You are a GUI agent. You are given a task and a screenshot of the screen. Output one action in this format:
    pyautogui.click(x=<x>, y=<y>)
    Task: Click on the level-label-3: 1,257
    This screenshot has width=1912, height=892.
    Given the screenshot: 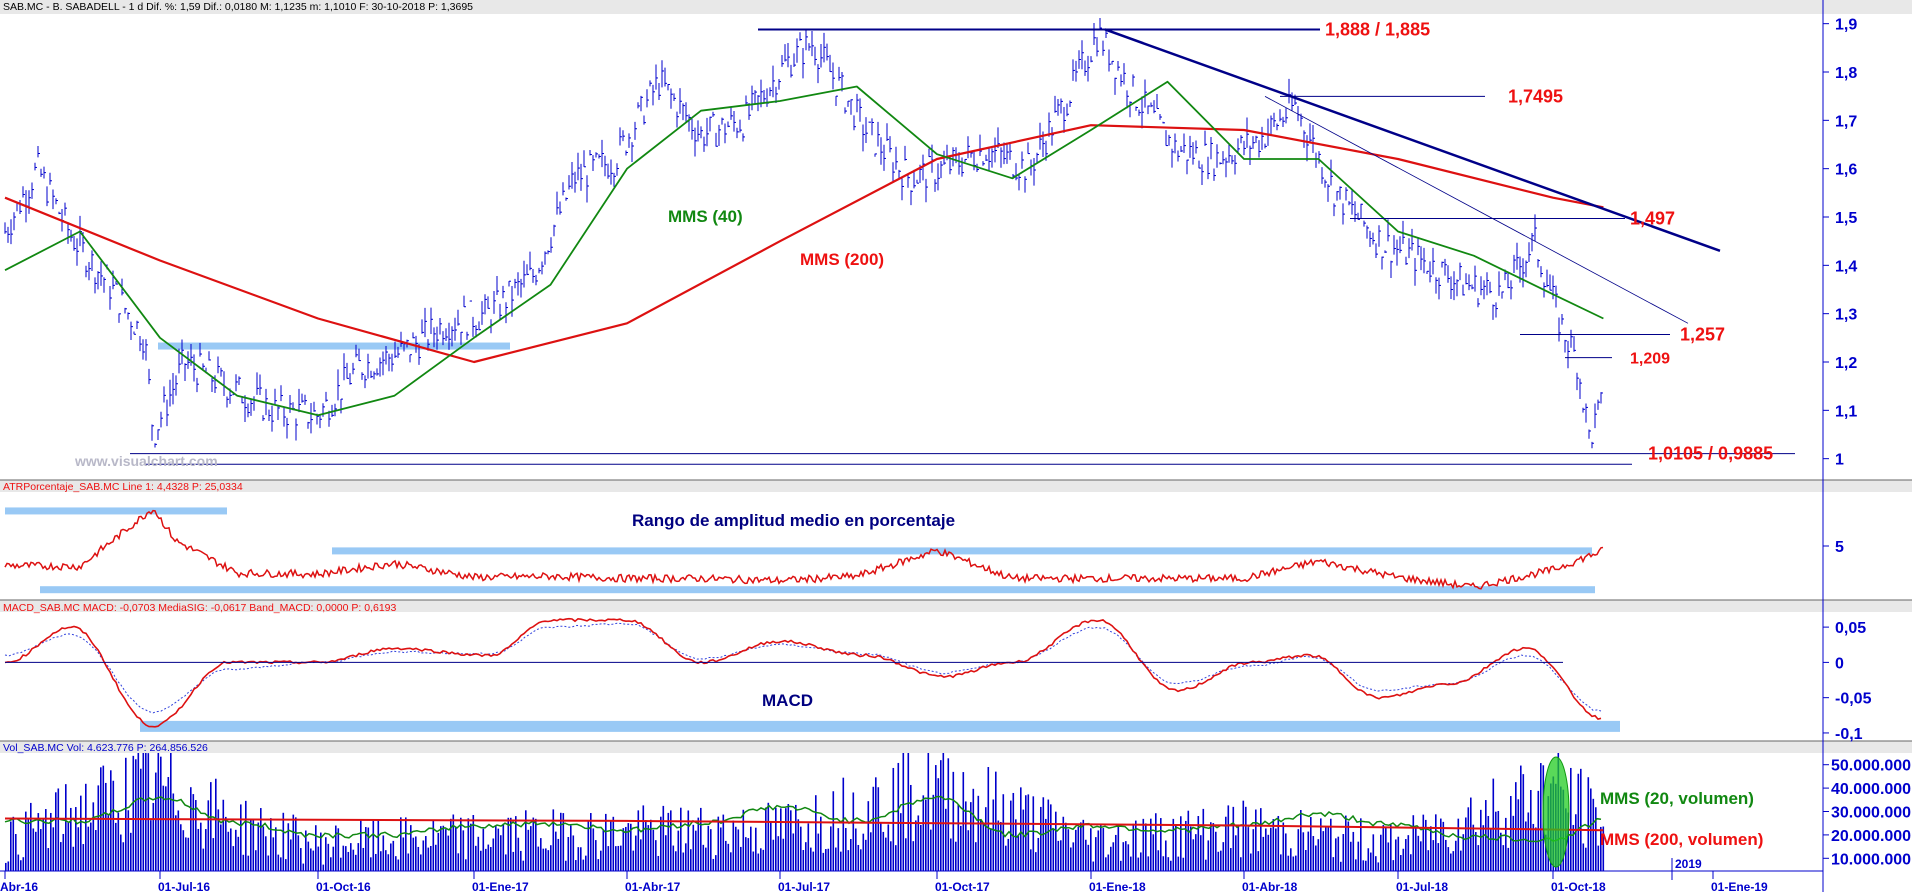 What is the action you would take?
    pyautogui.click(x=1702, y=334)
    